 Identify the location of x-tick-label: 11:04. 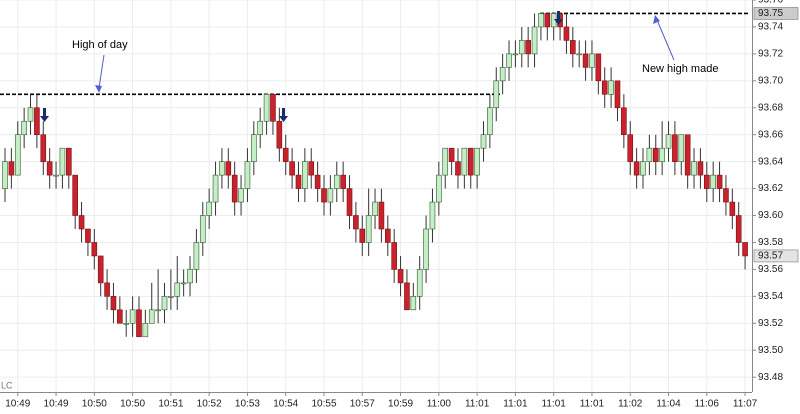
(668, 404).